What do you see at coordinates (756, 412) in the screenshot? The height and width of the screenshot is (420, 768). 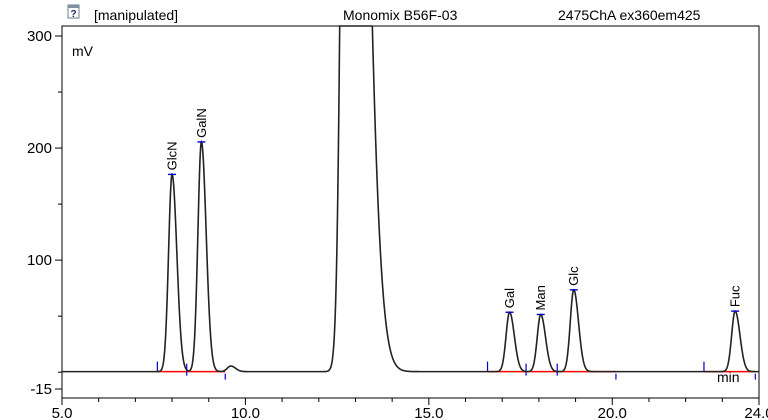 I see `x-tick-label: 24.0` at bounding box center [756, 412].